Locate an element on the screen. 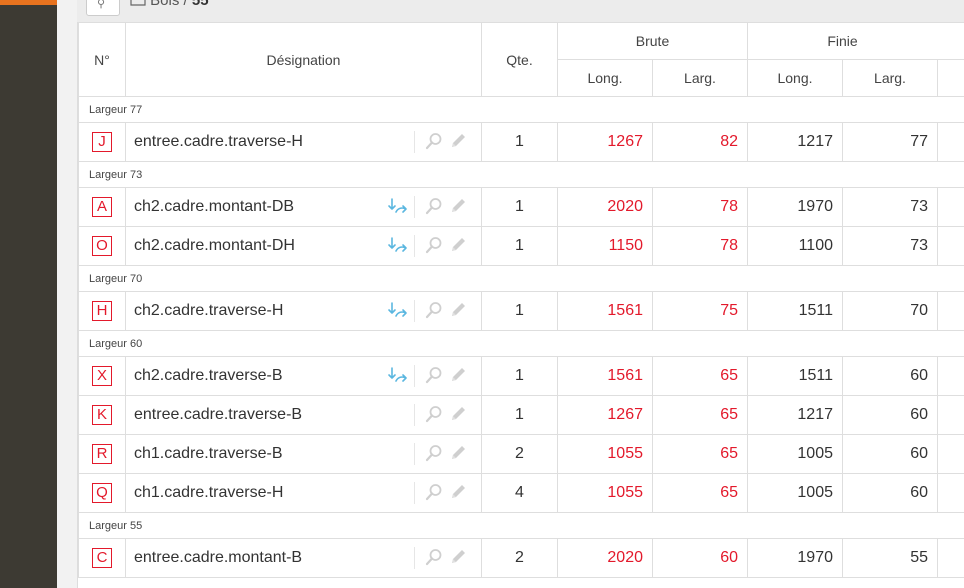  cell-designation: entree.cadre.traverse-H is located at coordinates (303, 142).